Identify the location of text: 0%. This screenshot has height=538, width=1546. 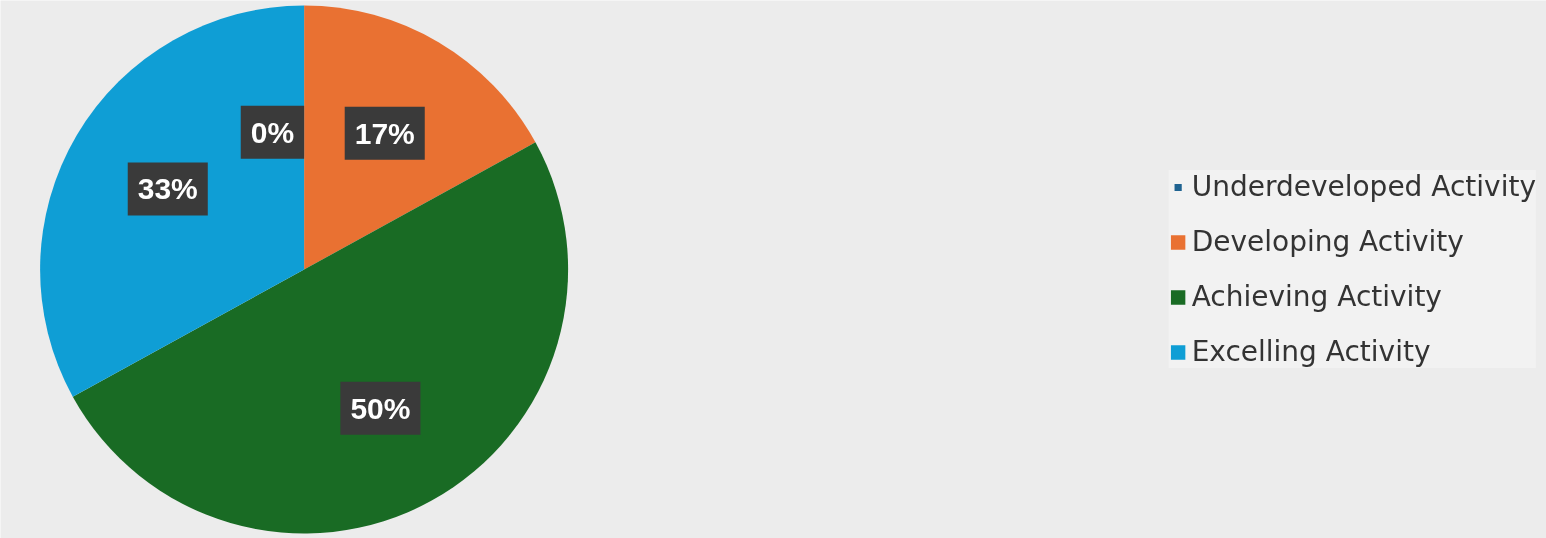
(272, 132).